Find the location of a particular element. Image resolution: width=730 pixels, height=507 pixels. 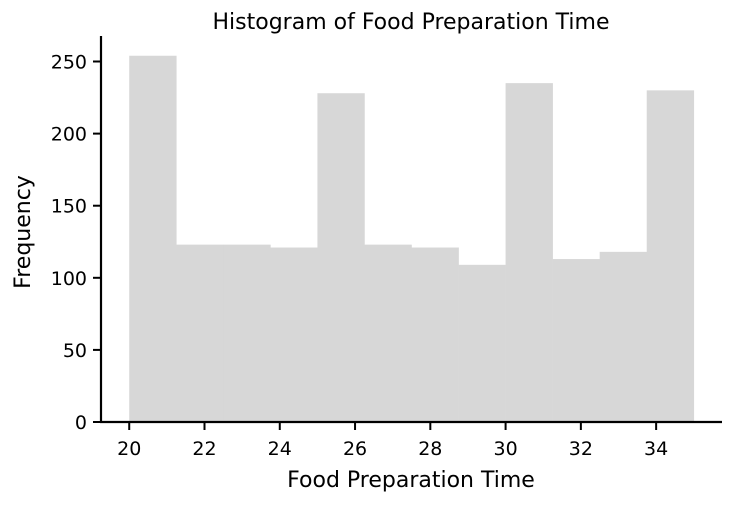

x-tick-label-22: 22 is located at coordinates (204, 449).